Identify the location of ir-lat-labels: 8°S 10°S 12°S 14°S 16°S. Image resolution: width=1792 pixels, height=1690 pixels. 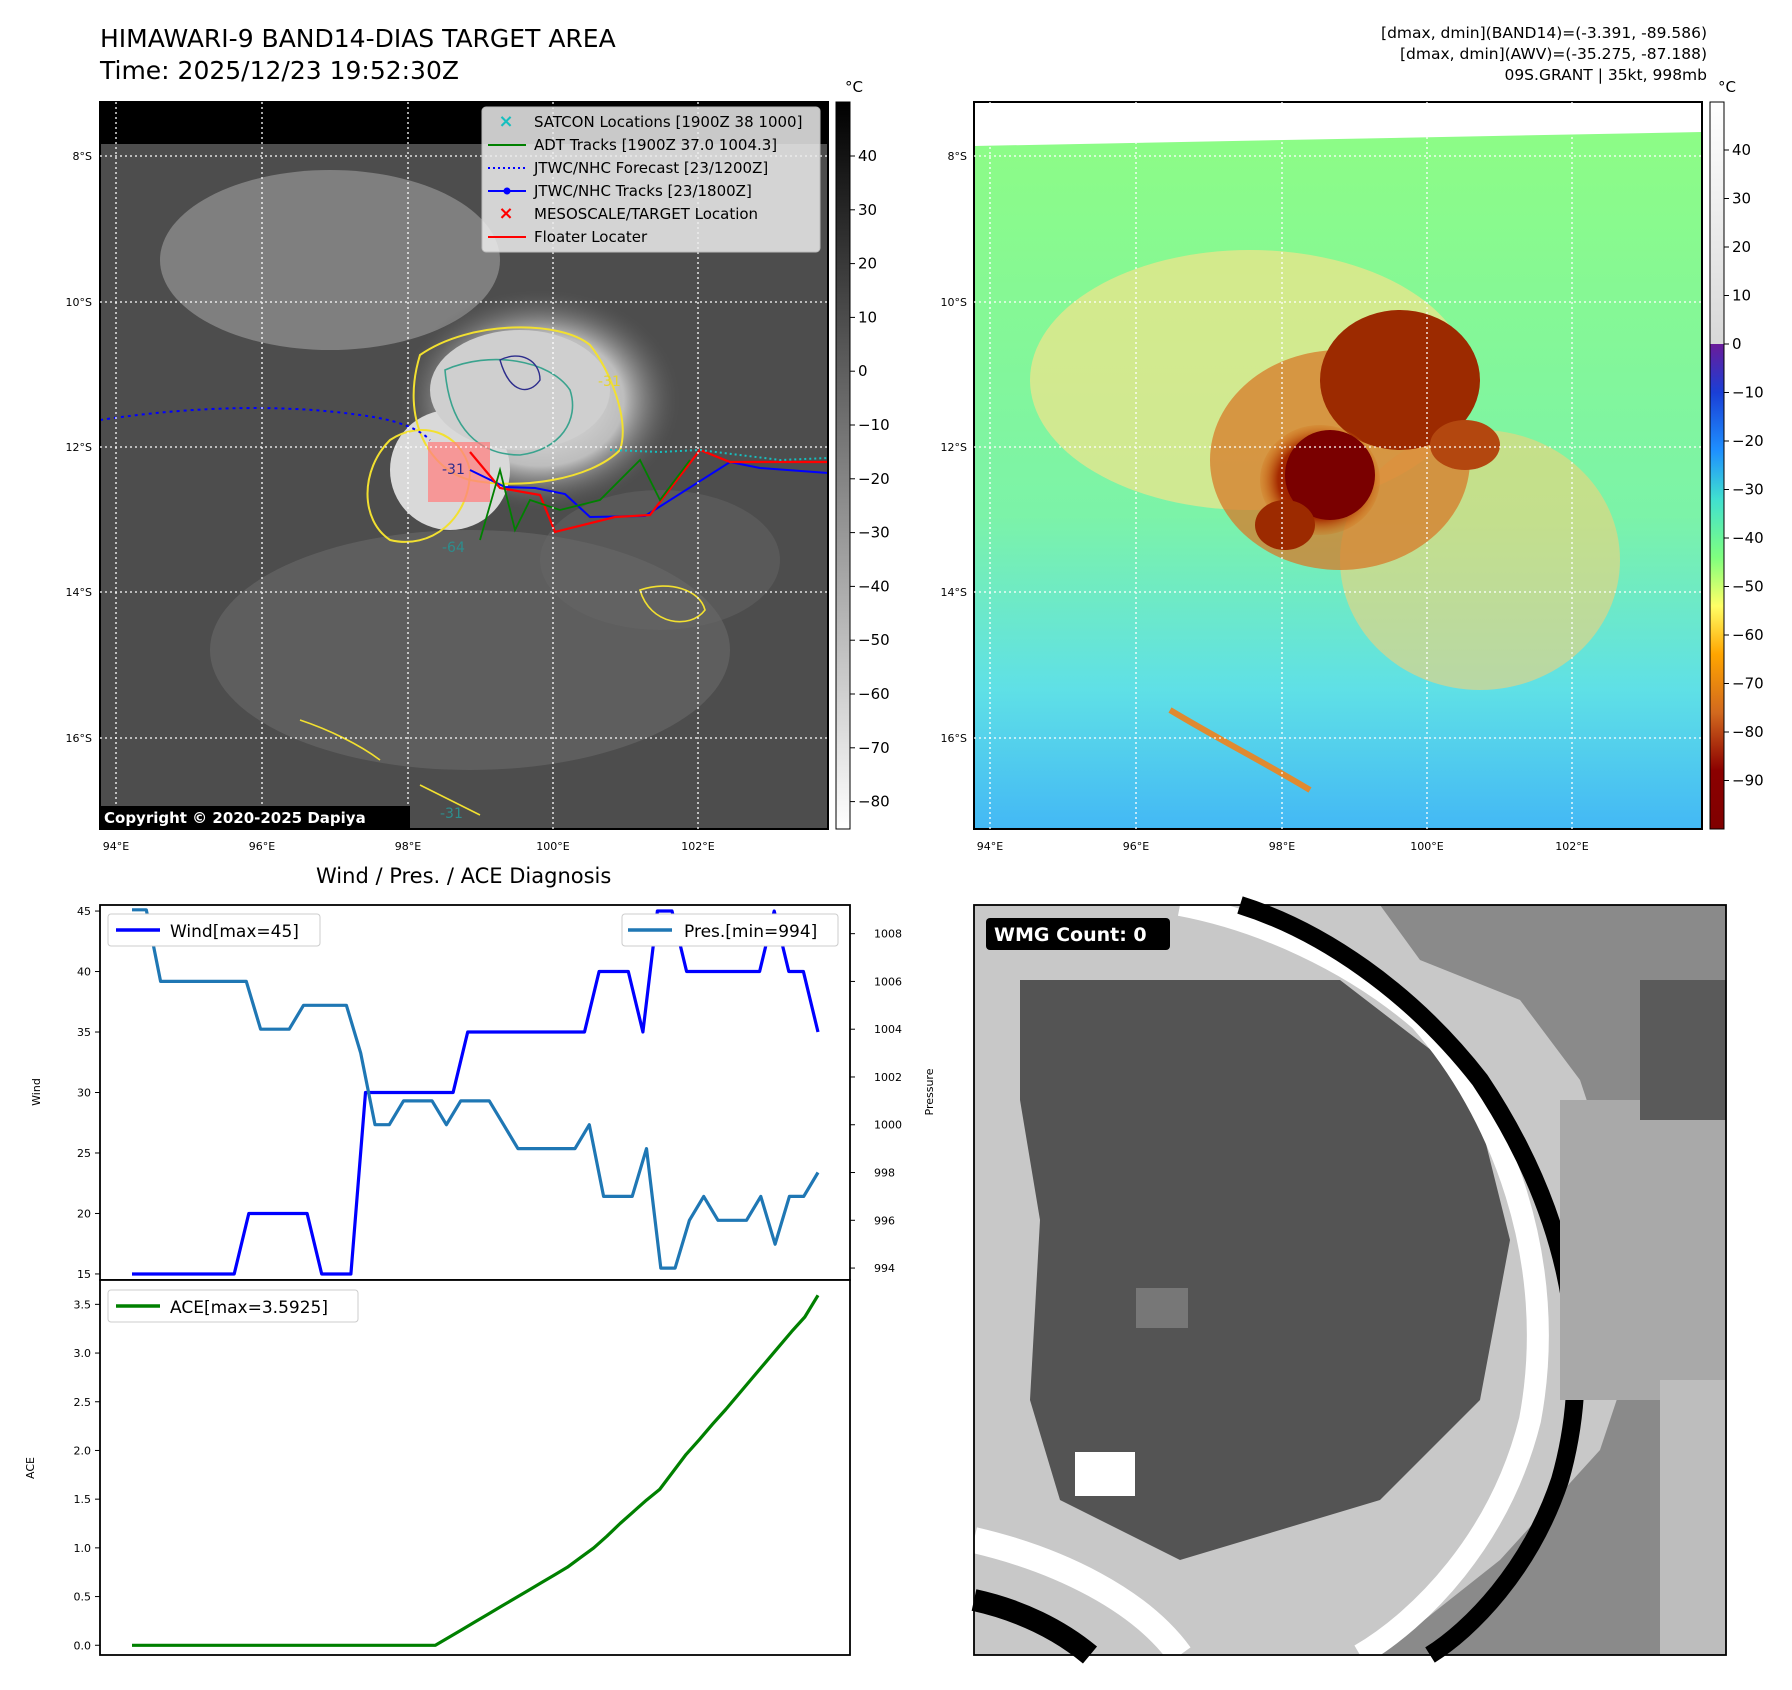
(79, 447).